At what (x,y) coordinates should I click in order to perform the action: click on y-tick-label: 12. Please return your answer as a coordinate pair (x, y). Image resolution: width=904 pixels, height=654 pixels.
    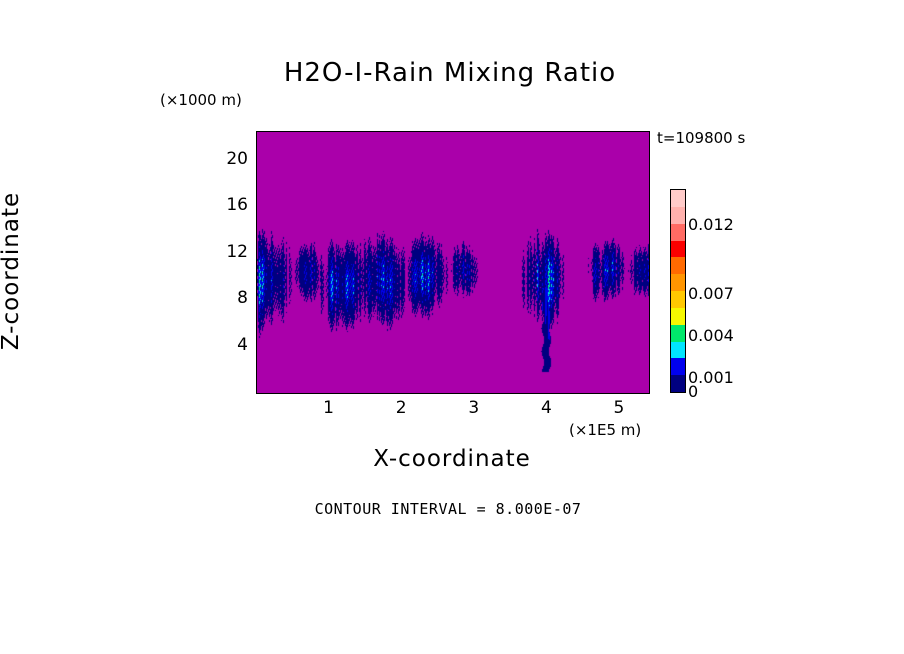
    Looking at the image, I should click on (237, 251).